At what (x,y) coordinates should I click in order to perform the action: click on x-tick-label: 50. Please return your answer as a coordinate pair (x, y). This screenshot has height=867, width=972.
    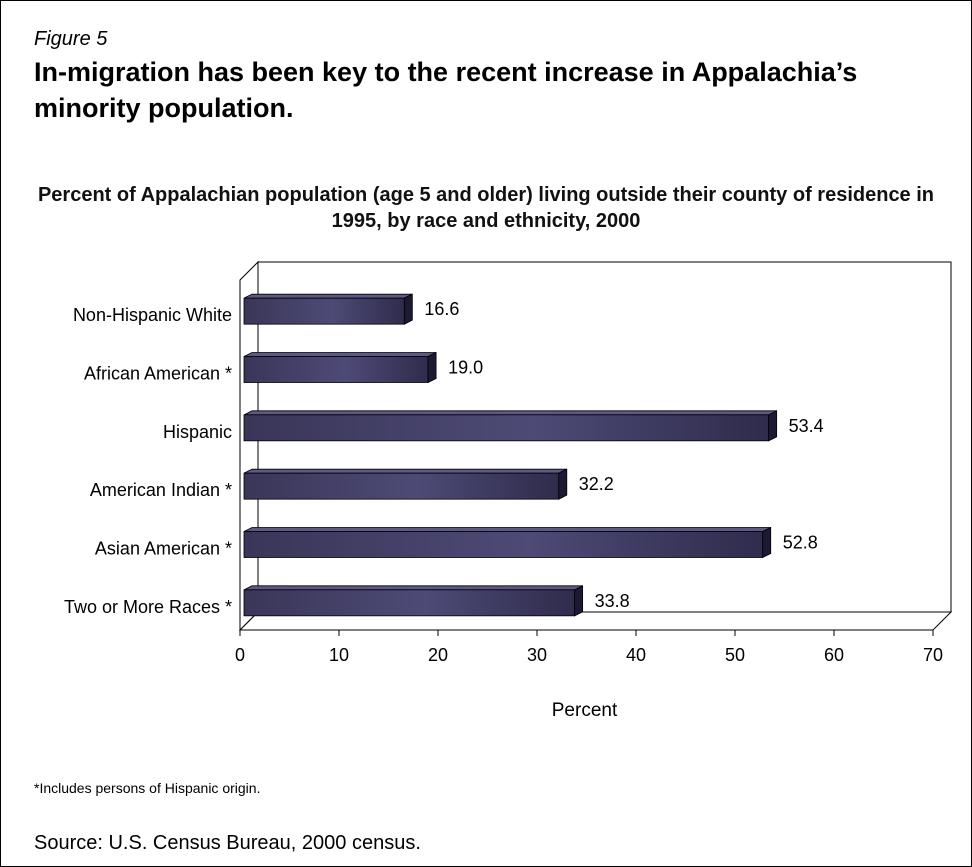
    Looking at the image, I should click on (735, 655).